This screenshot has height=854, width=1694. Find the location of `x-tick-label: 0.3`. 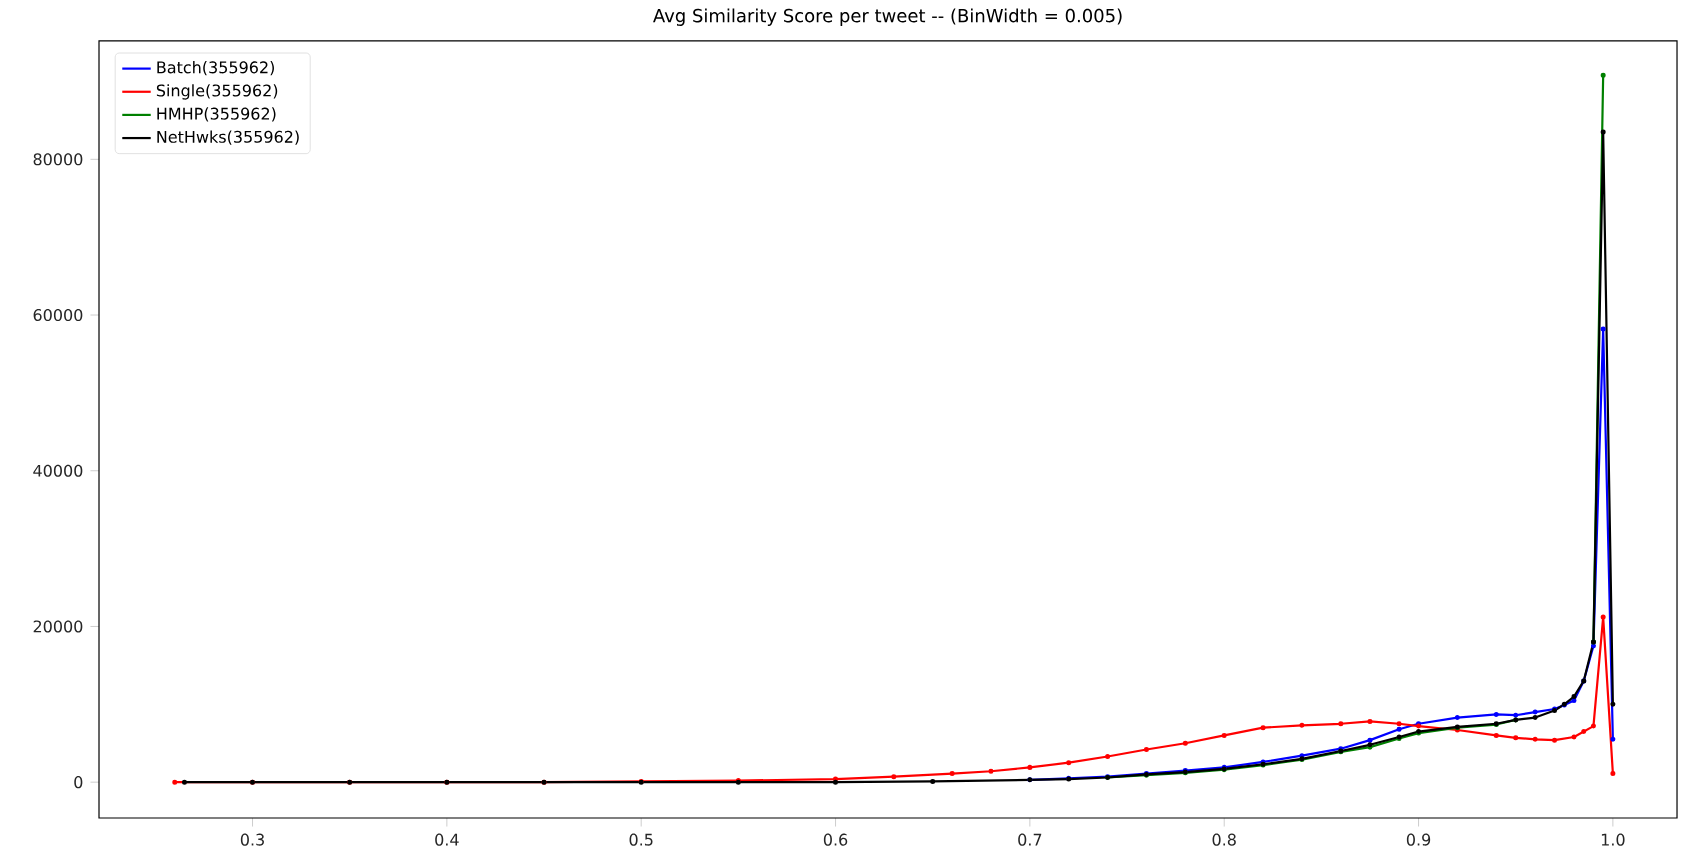

x-tick-label: 0.3 is located at coordinates (252, 839).